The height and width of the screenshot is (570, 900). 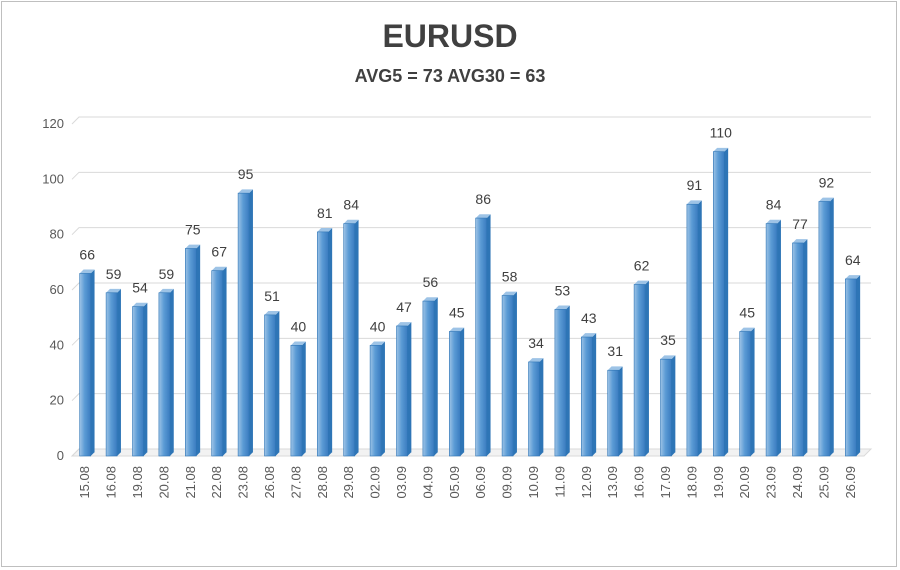 I want to click on data-label: 95, so click(x=246, y=174).